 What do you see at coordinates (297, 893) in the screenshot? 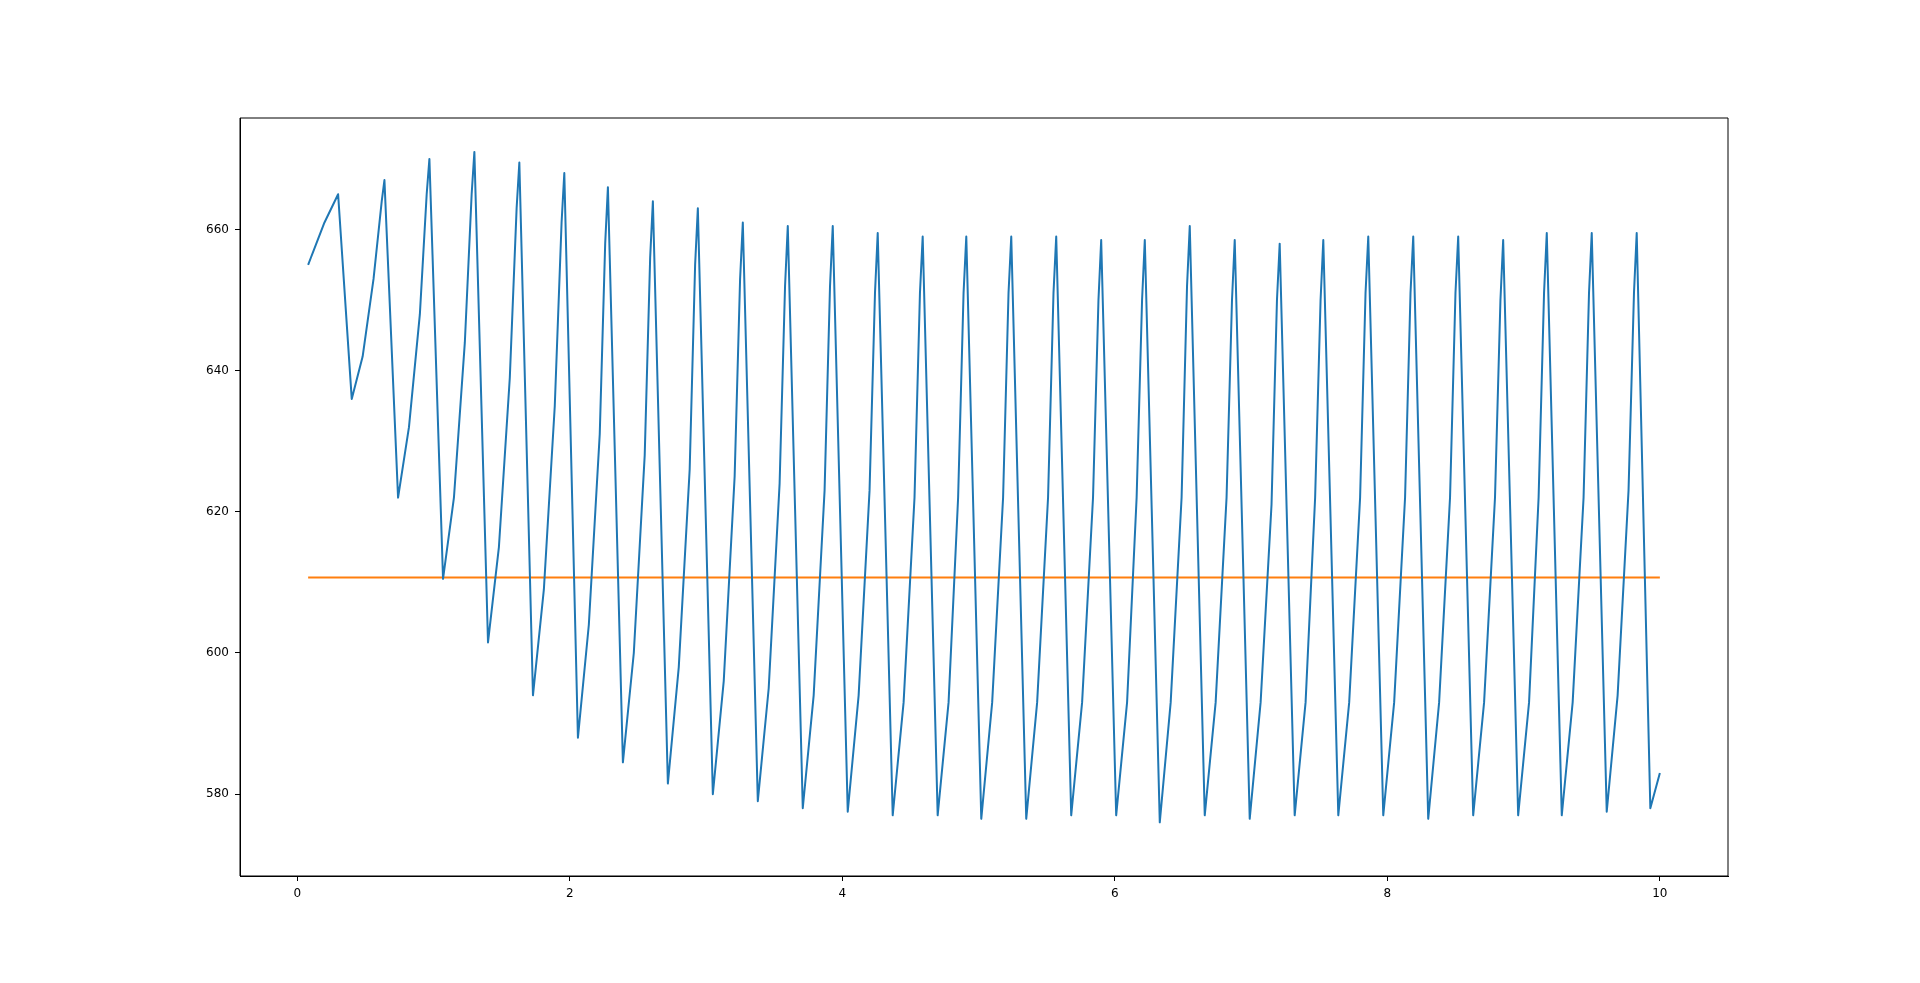
I see `x-tick-label: 0` at bounding box center [297, 893].